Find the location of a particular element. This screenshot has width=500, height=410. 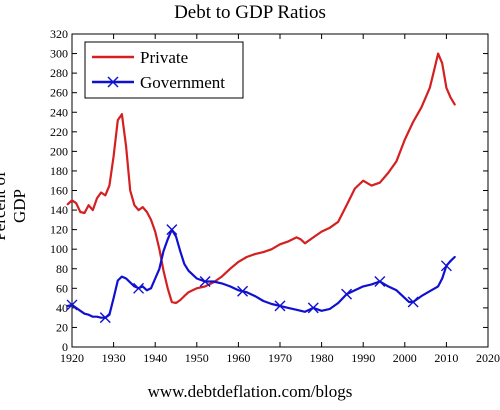

y-tick-label: 140 is located at coordinates (59, 210).